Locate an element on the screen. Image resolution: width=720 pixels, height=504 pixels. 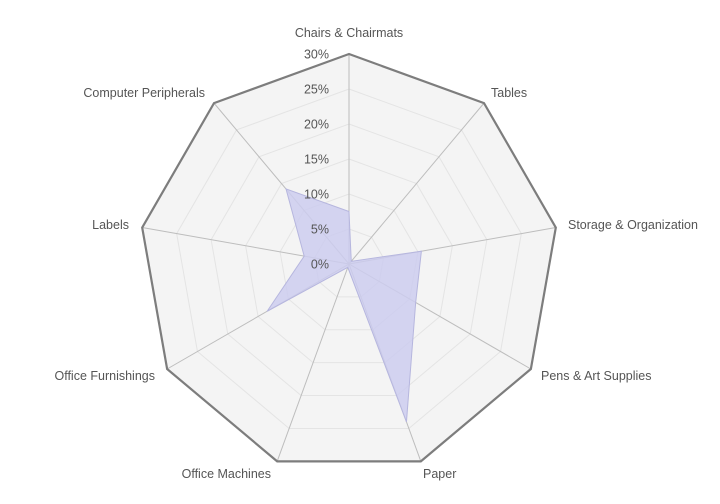
tick-label-0: 0% is located at coordinates (320, 265).